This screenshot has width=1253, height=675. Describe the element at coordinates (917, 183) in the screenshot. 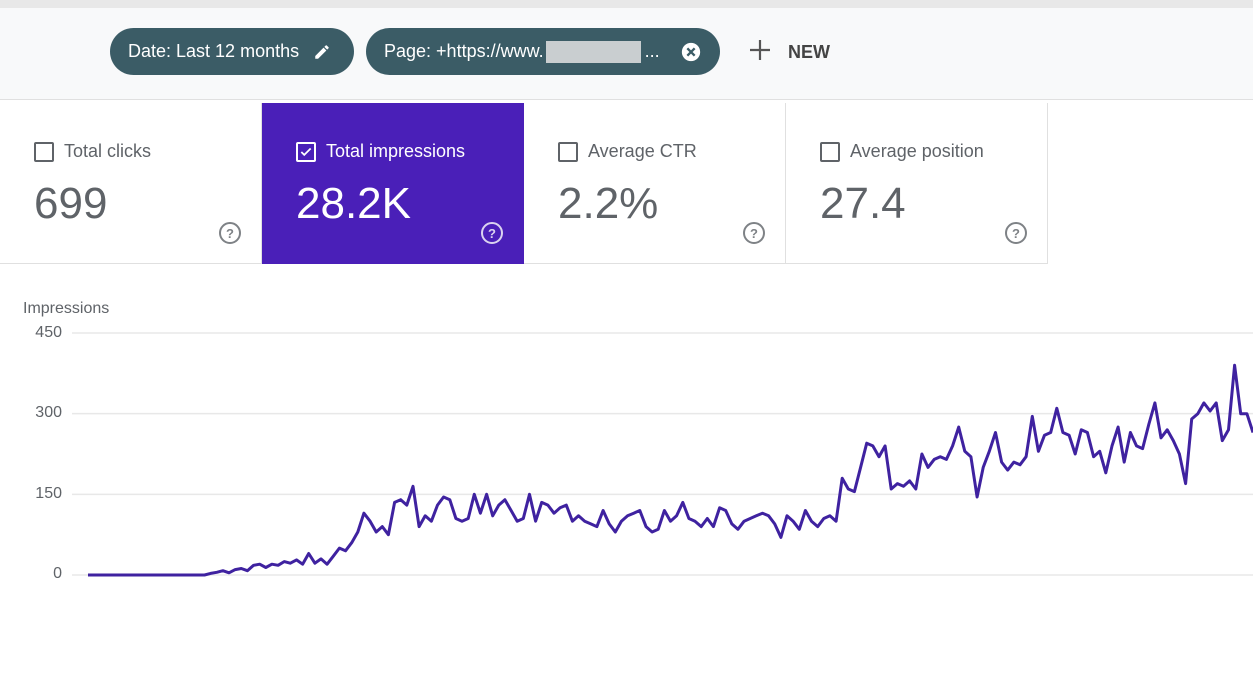

I see `metric-card-average-position: Average position 27.4?` at that location.